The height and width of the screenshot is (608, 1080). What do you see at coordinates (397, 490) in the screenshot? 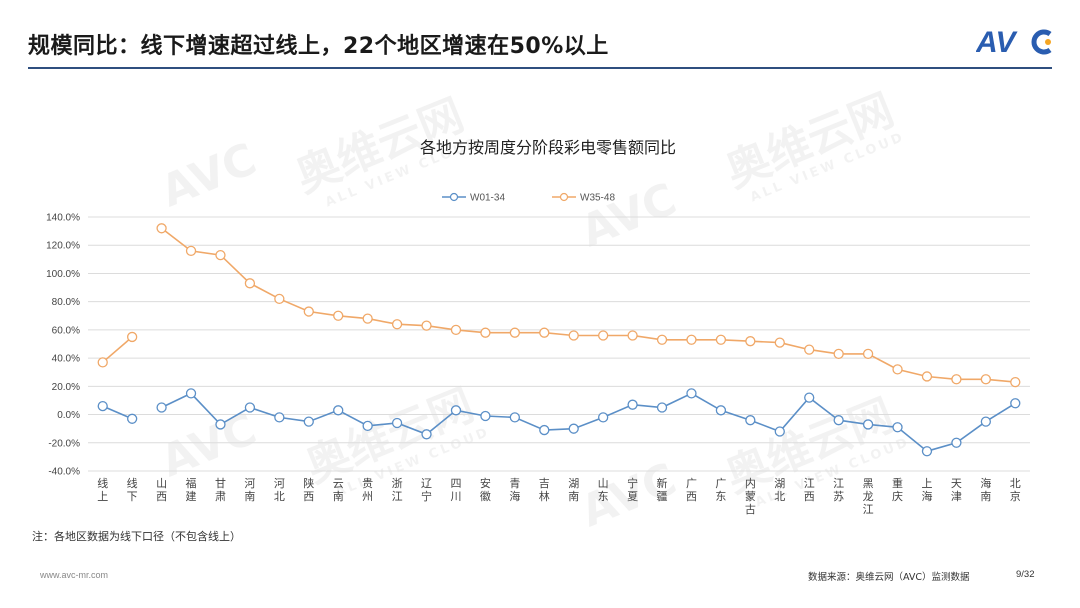
I see `x-tick-label: 浙江` at bounding box center [397, 490].